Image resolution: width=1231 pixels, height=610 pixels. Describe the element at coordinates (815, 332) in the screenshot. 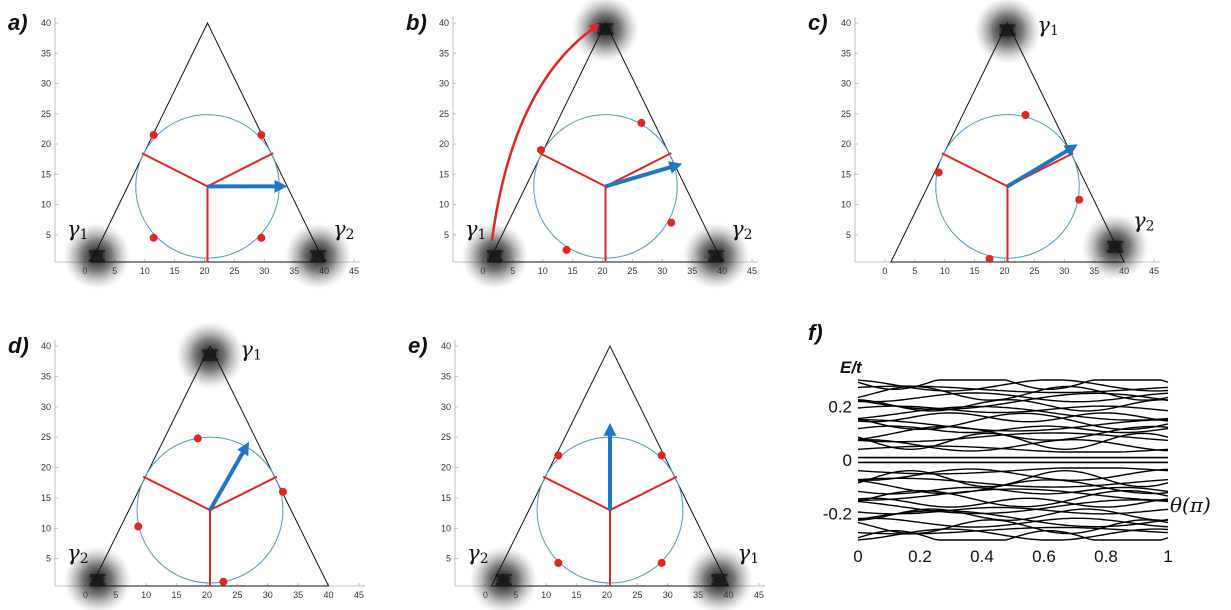

I see `panel-label: f)` at that location.